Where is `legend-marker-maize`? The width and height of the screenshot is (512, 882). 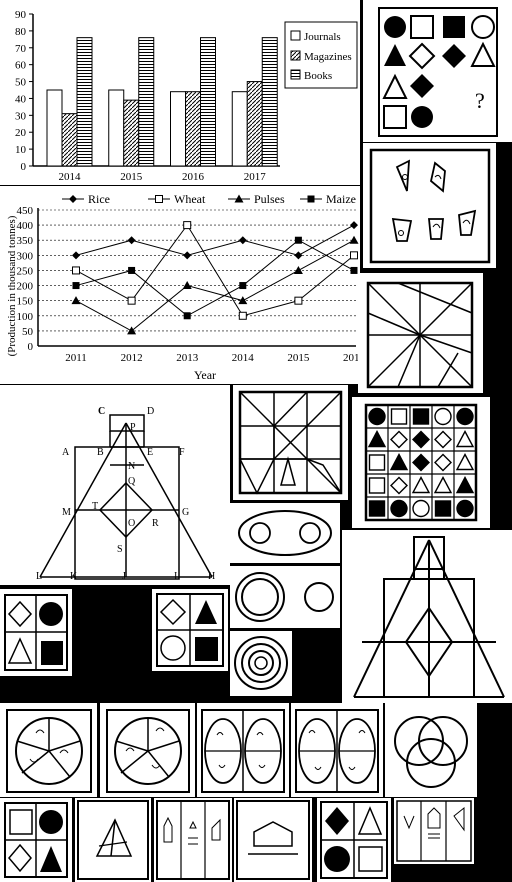
legend-marker-maize is located at coordinates (311, 199).